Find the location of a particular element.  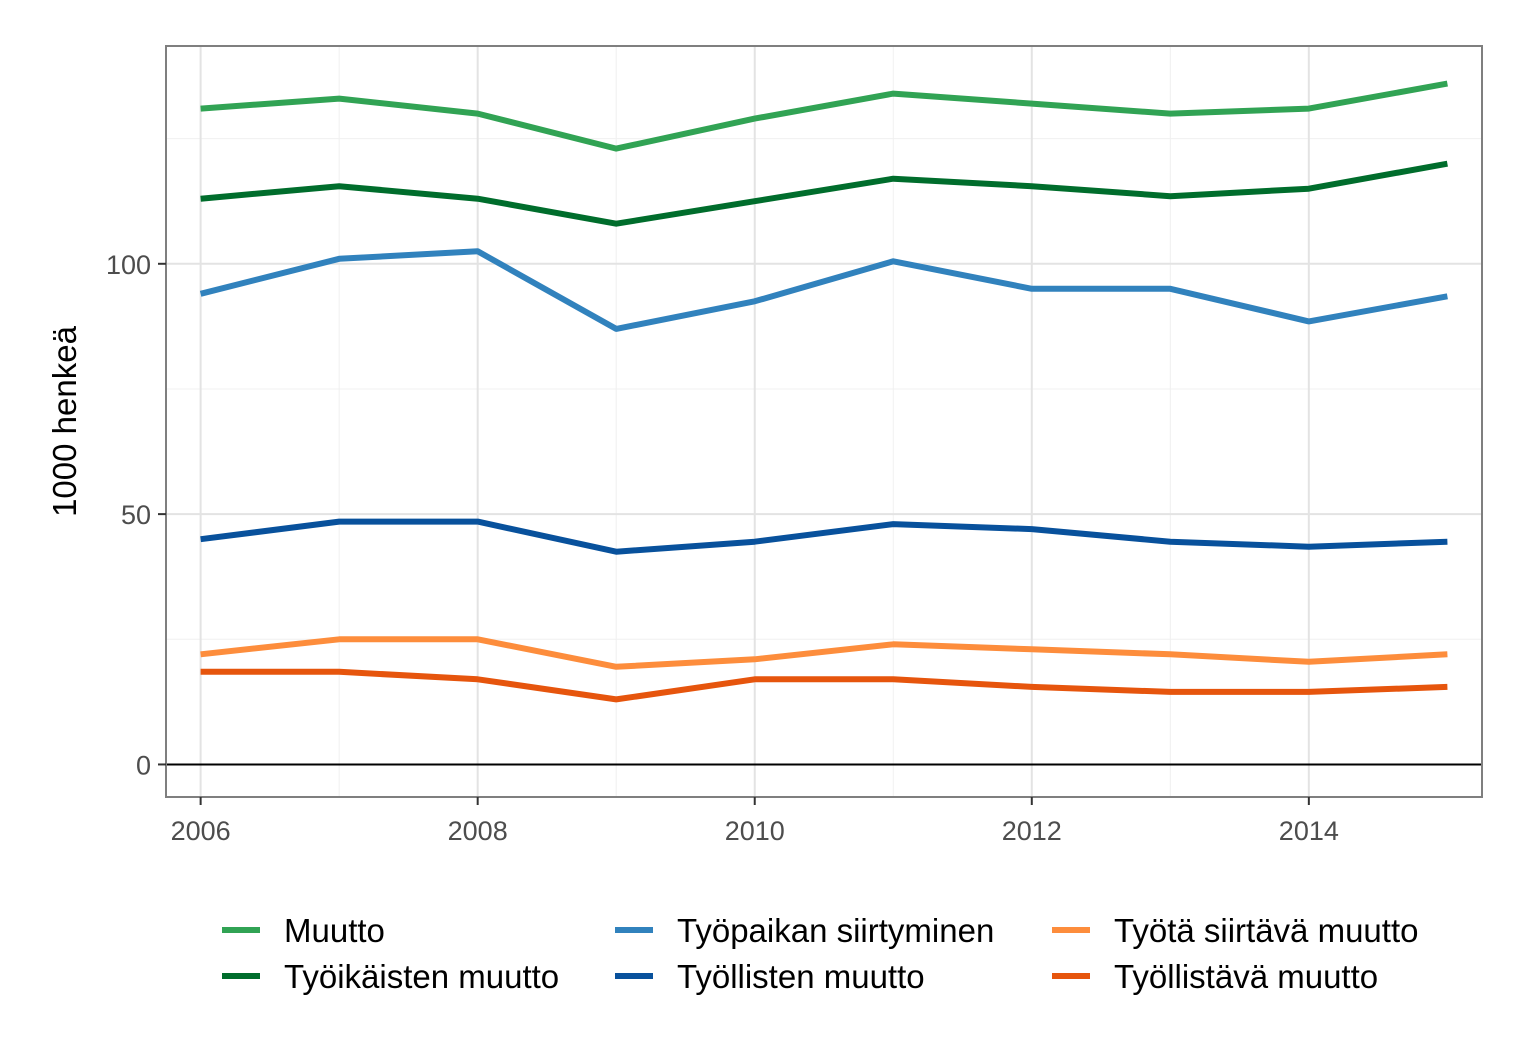

y-tick-label: 100 is located at coordinates (128, 265).